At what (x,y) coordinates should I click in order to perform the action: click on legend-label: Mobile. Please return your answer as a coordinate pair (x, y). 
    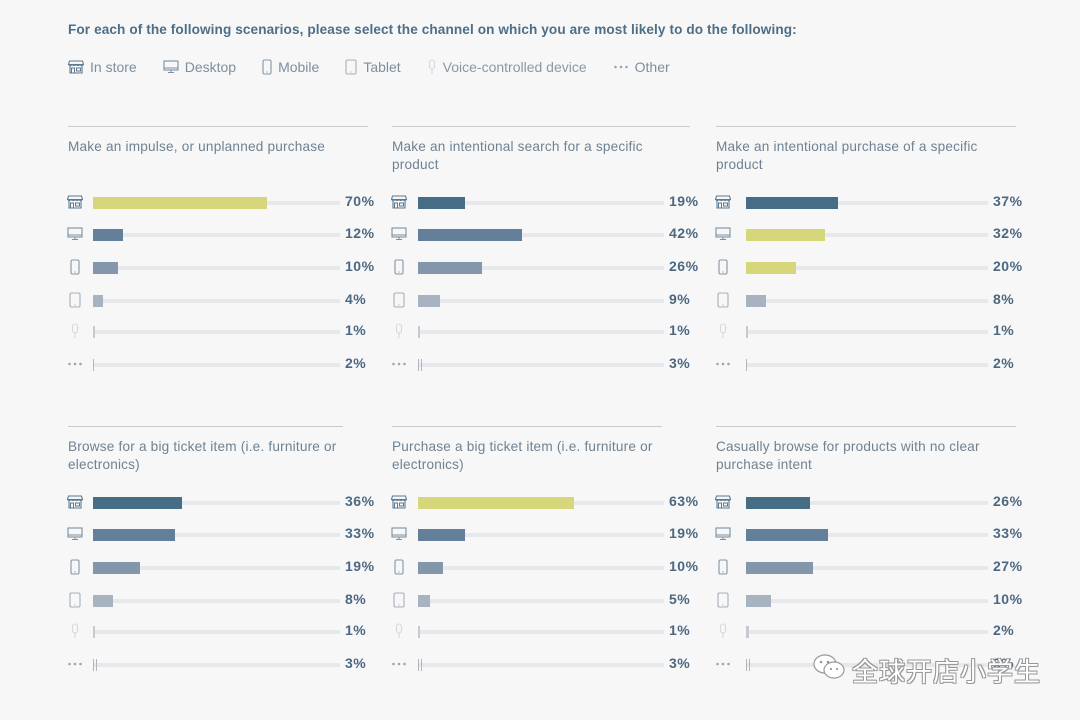
    Looking at the image, I should click on (299, 67).